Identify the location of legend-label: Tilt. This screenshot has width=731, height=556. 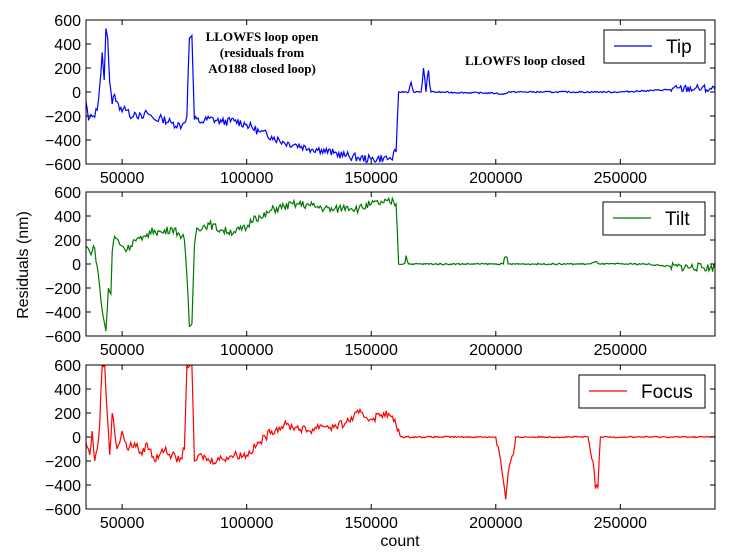
(677, 219).